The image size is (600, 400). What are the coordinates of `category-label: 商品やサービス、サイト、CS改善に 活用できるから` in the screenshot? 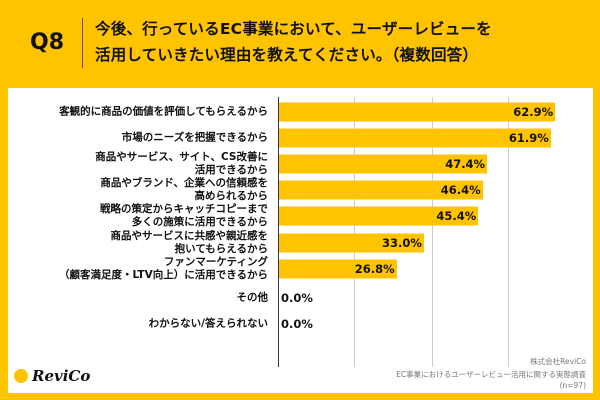 It's located at (181, 163).